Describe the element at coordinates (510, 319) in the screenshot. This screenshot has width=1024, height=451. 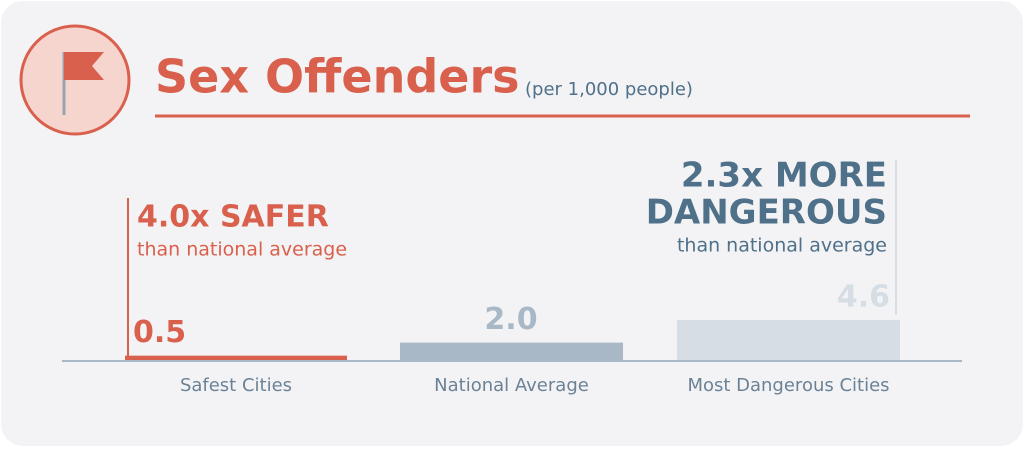
I see `value-label: 2.0` at that location.